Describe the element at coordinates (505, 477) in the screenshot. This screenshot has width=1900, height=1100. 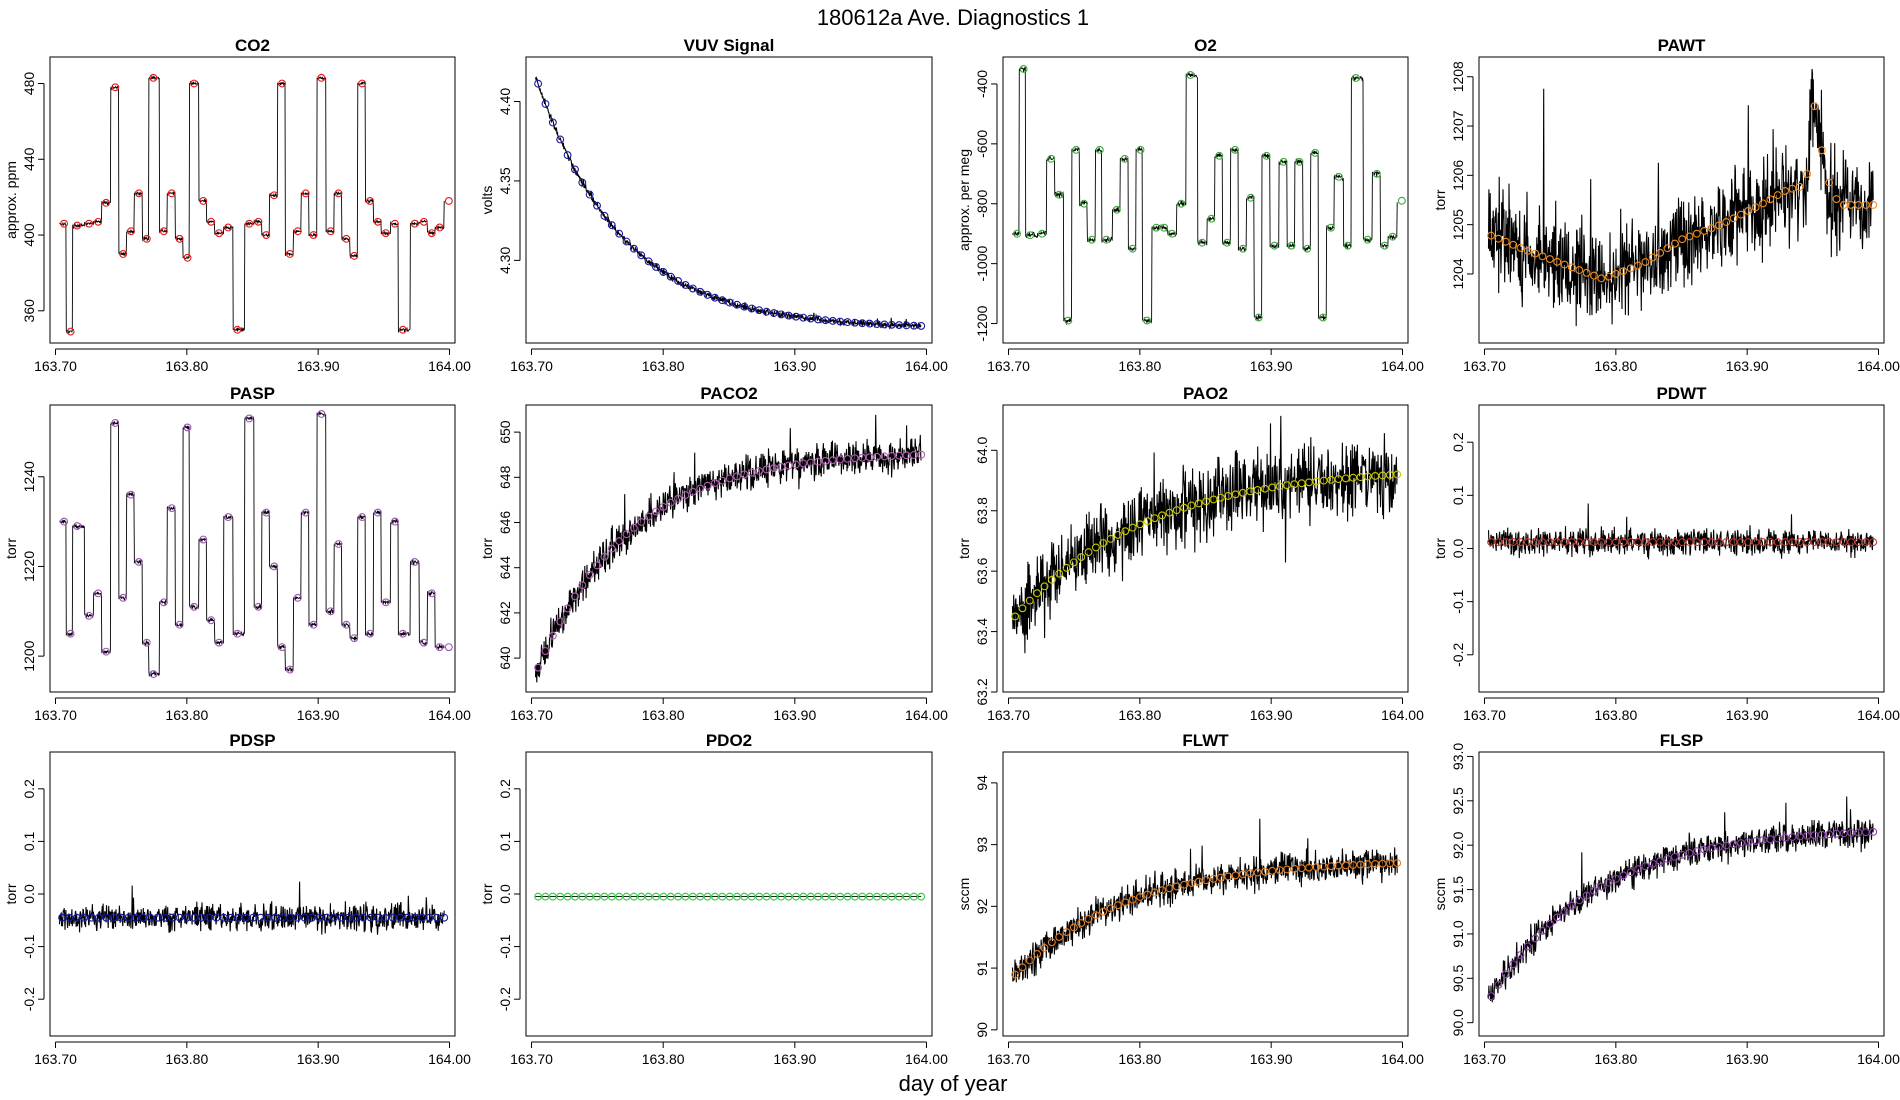
I see `y-tick-label: 648` at that location.